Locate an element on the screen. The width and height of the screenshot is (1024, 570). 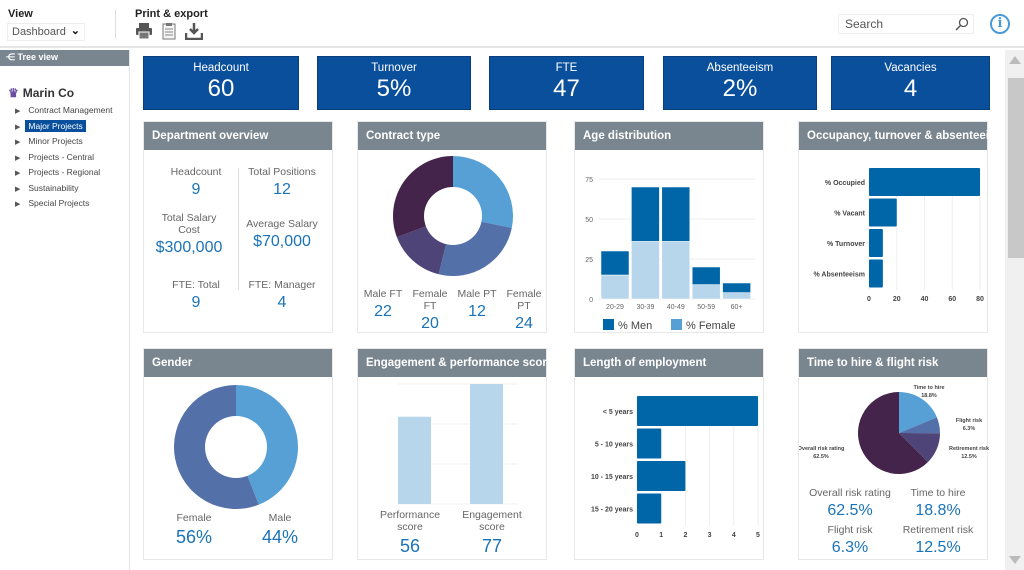
stat: Total Salary Cost $300,000 is located at coordinates (189, 234).